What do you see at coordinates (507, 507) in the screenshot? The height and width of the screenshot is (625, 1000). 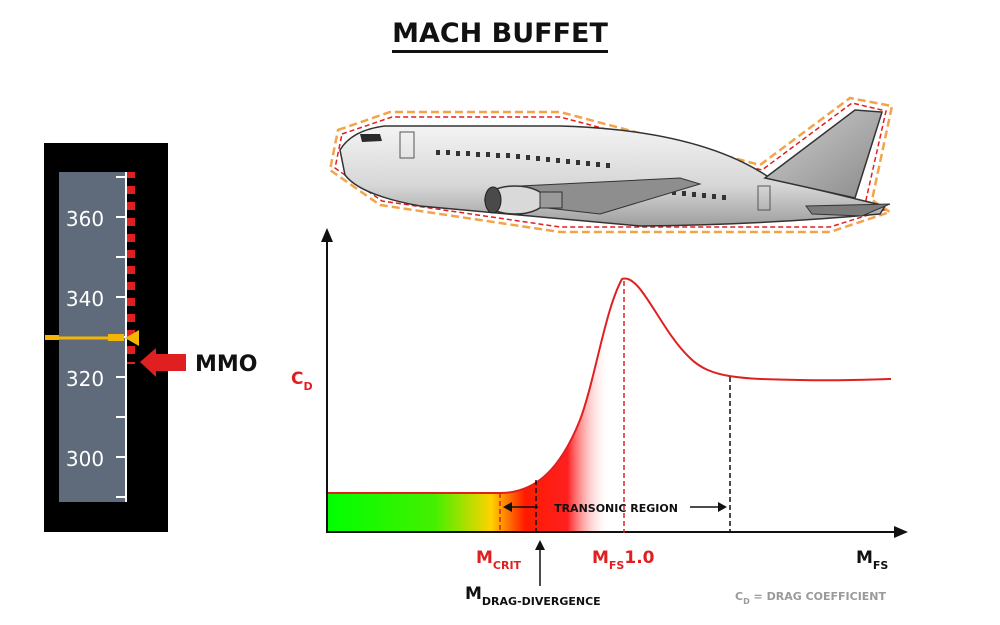 I see `arrow-left-icon` at bounding box center [507, 507].